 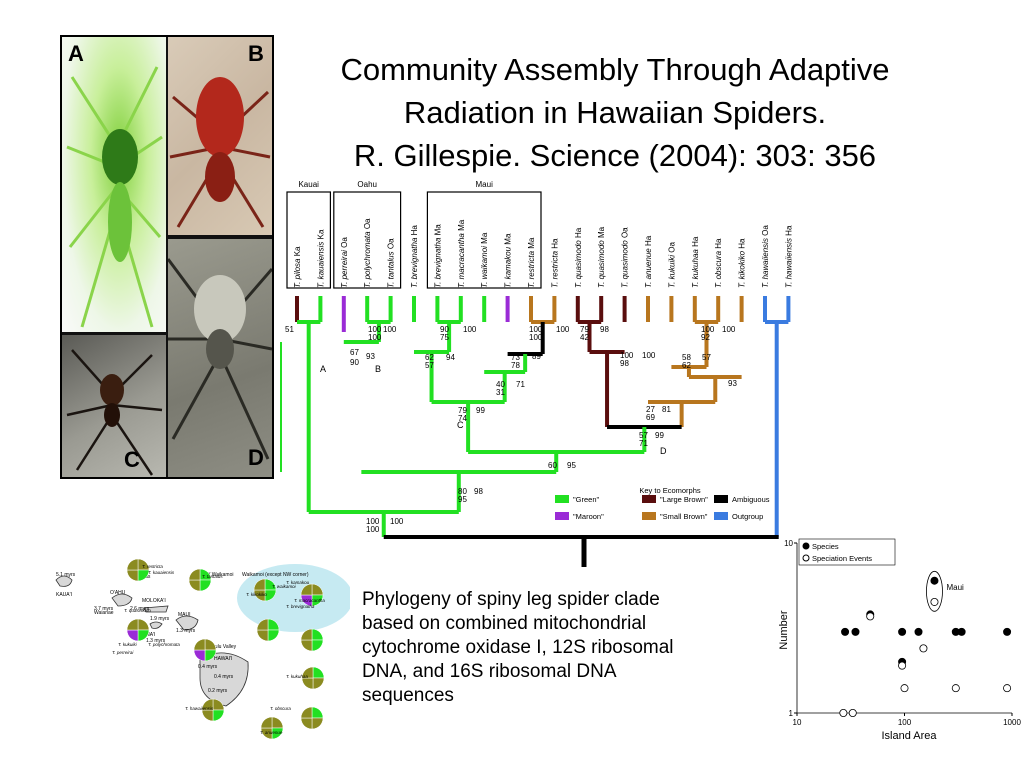 I want to click on taxon-label: T. obscura Ha, so click(x=718, y=263).